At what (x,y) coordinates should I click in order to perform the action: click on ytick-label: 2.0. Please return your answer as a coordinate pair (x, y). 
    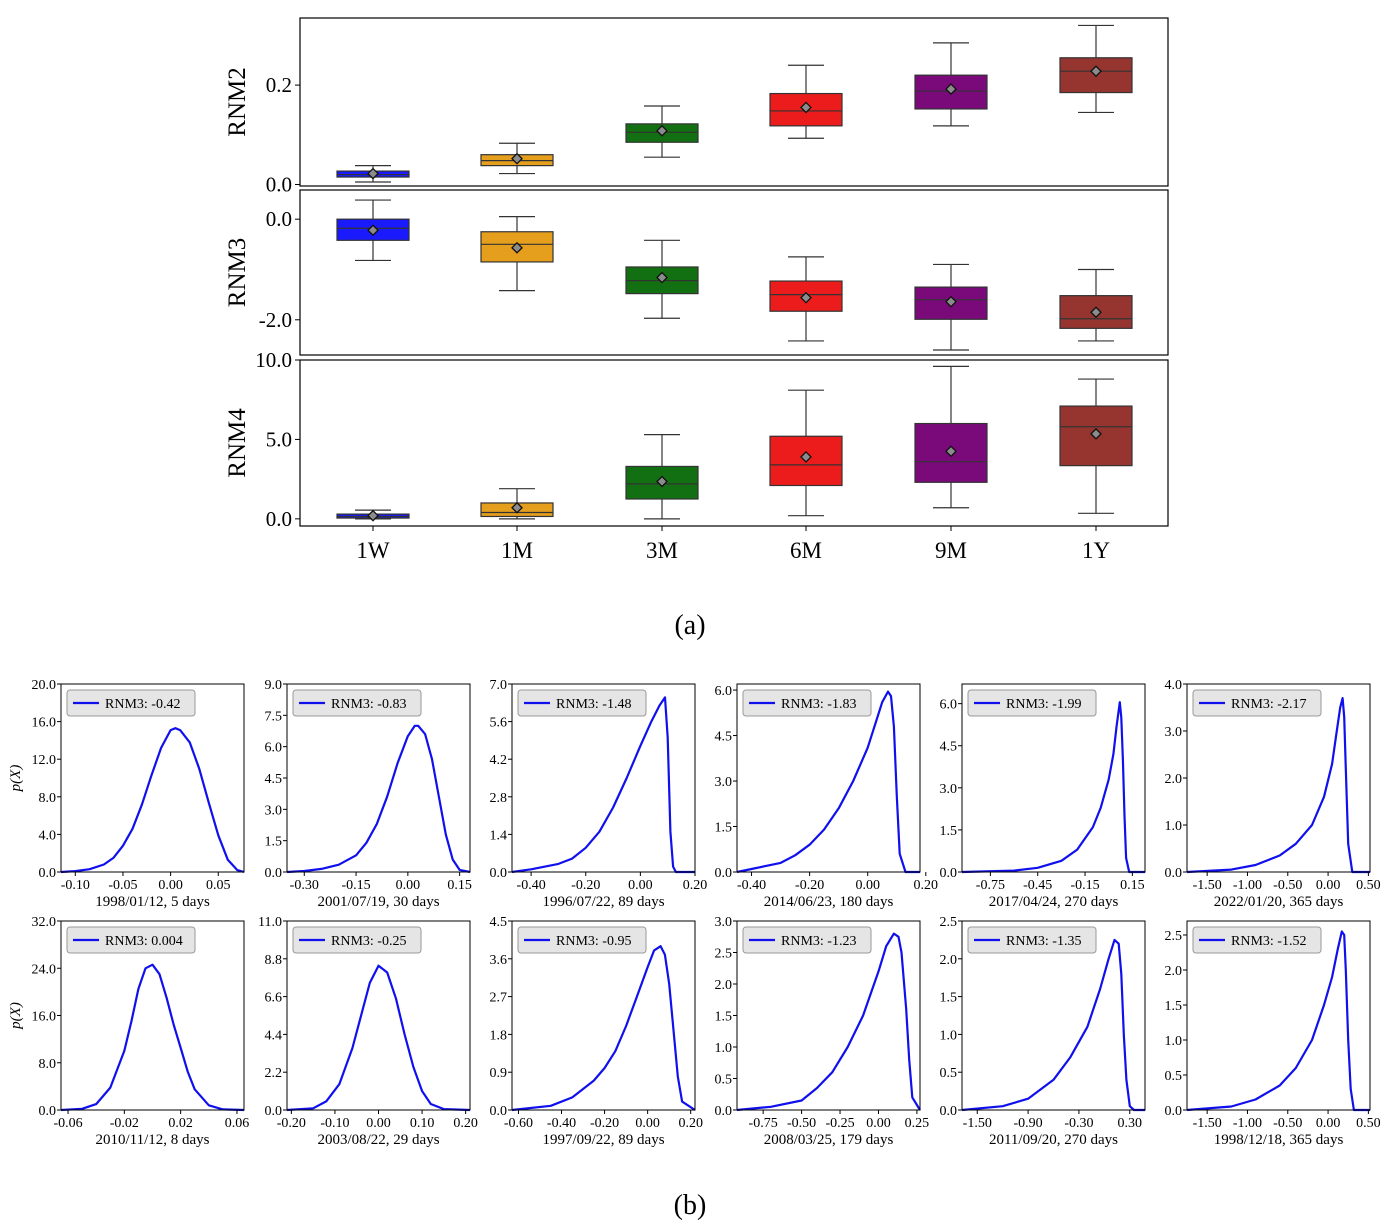
    Looking at the image, I should click on (1174, 779).